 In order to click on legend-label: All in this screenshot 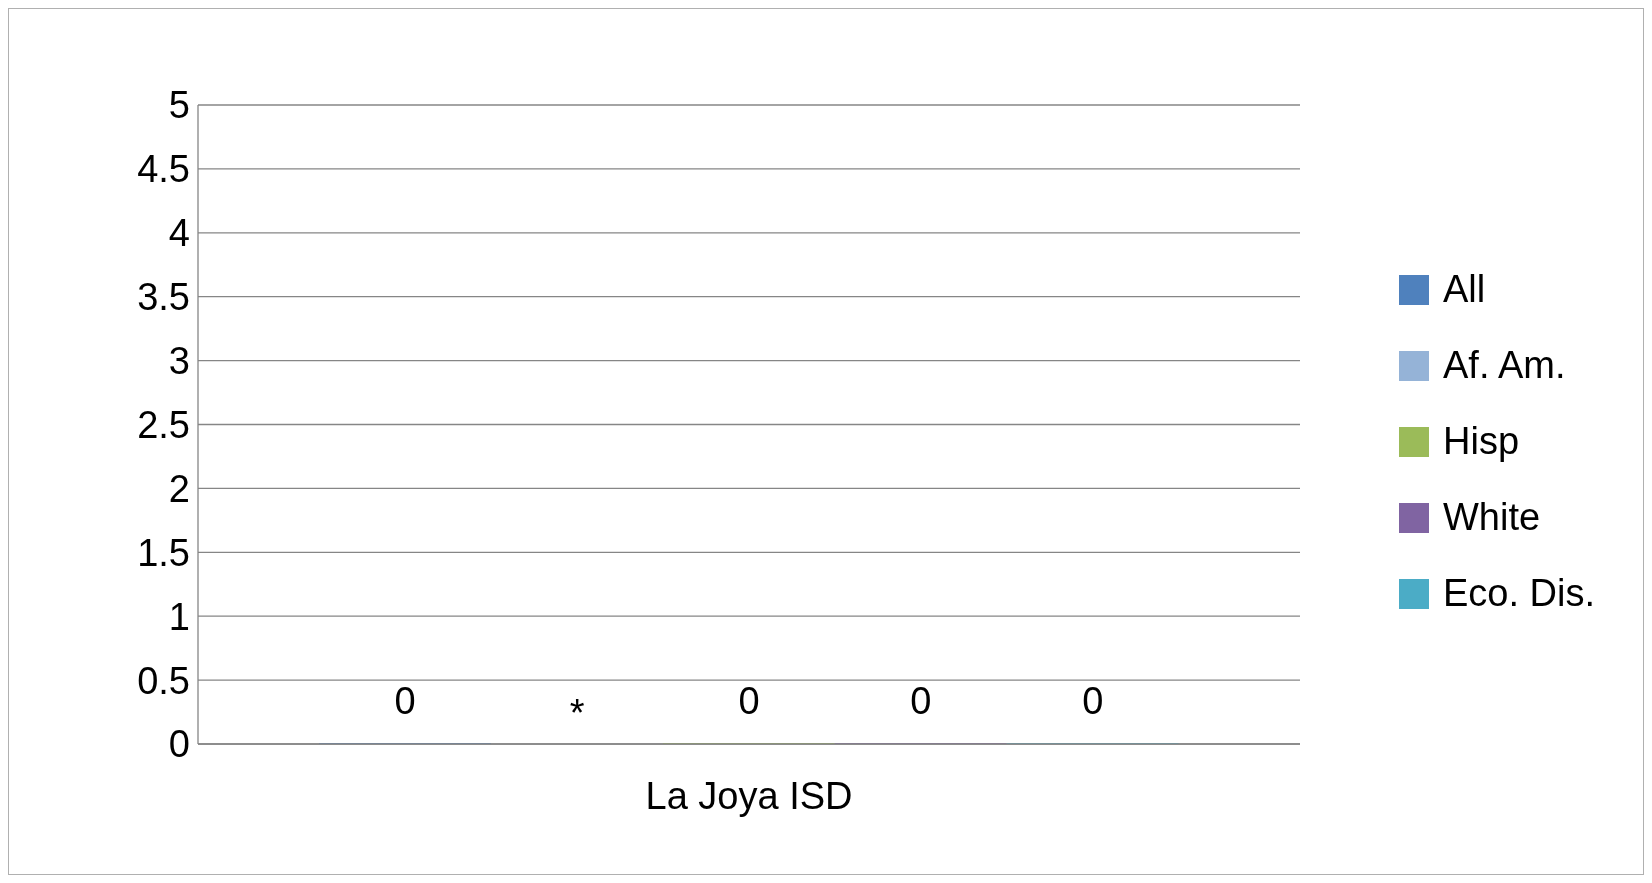, I will do `click(1464, 289)`.